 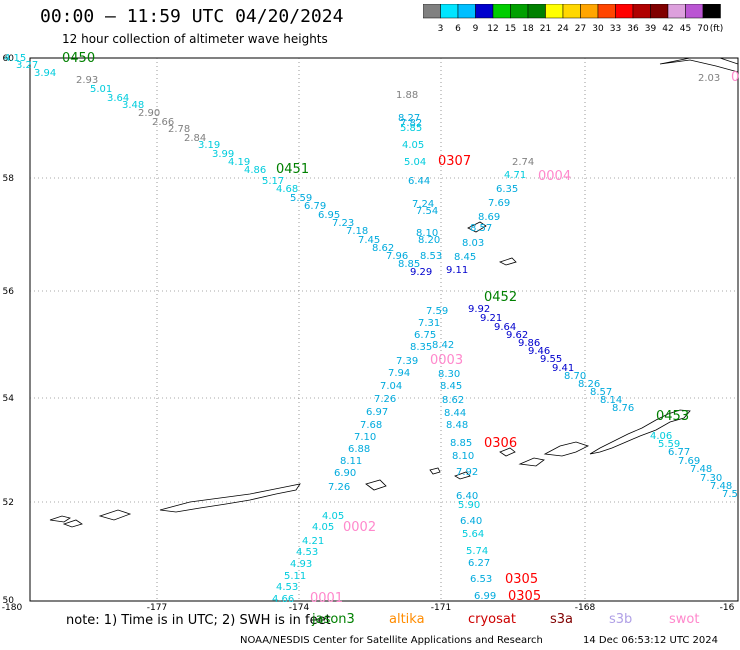 I want to click on swh-value: 7.26, so click(x=339, y=487).